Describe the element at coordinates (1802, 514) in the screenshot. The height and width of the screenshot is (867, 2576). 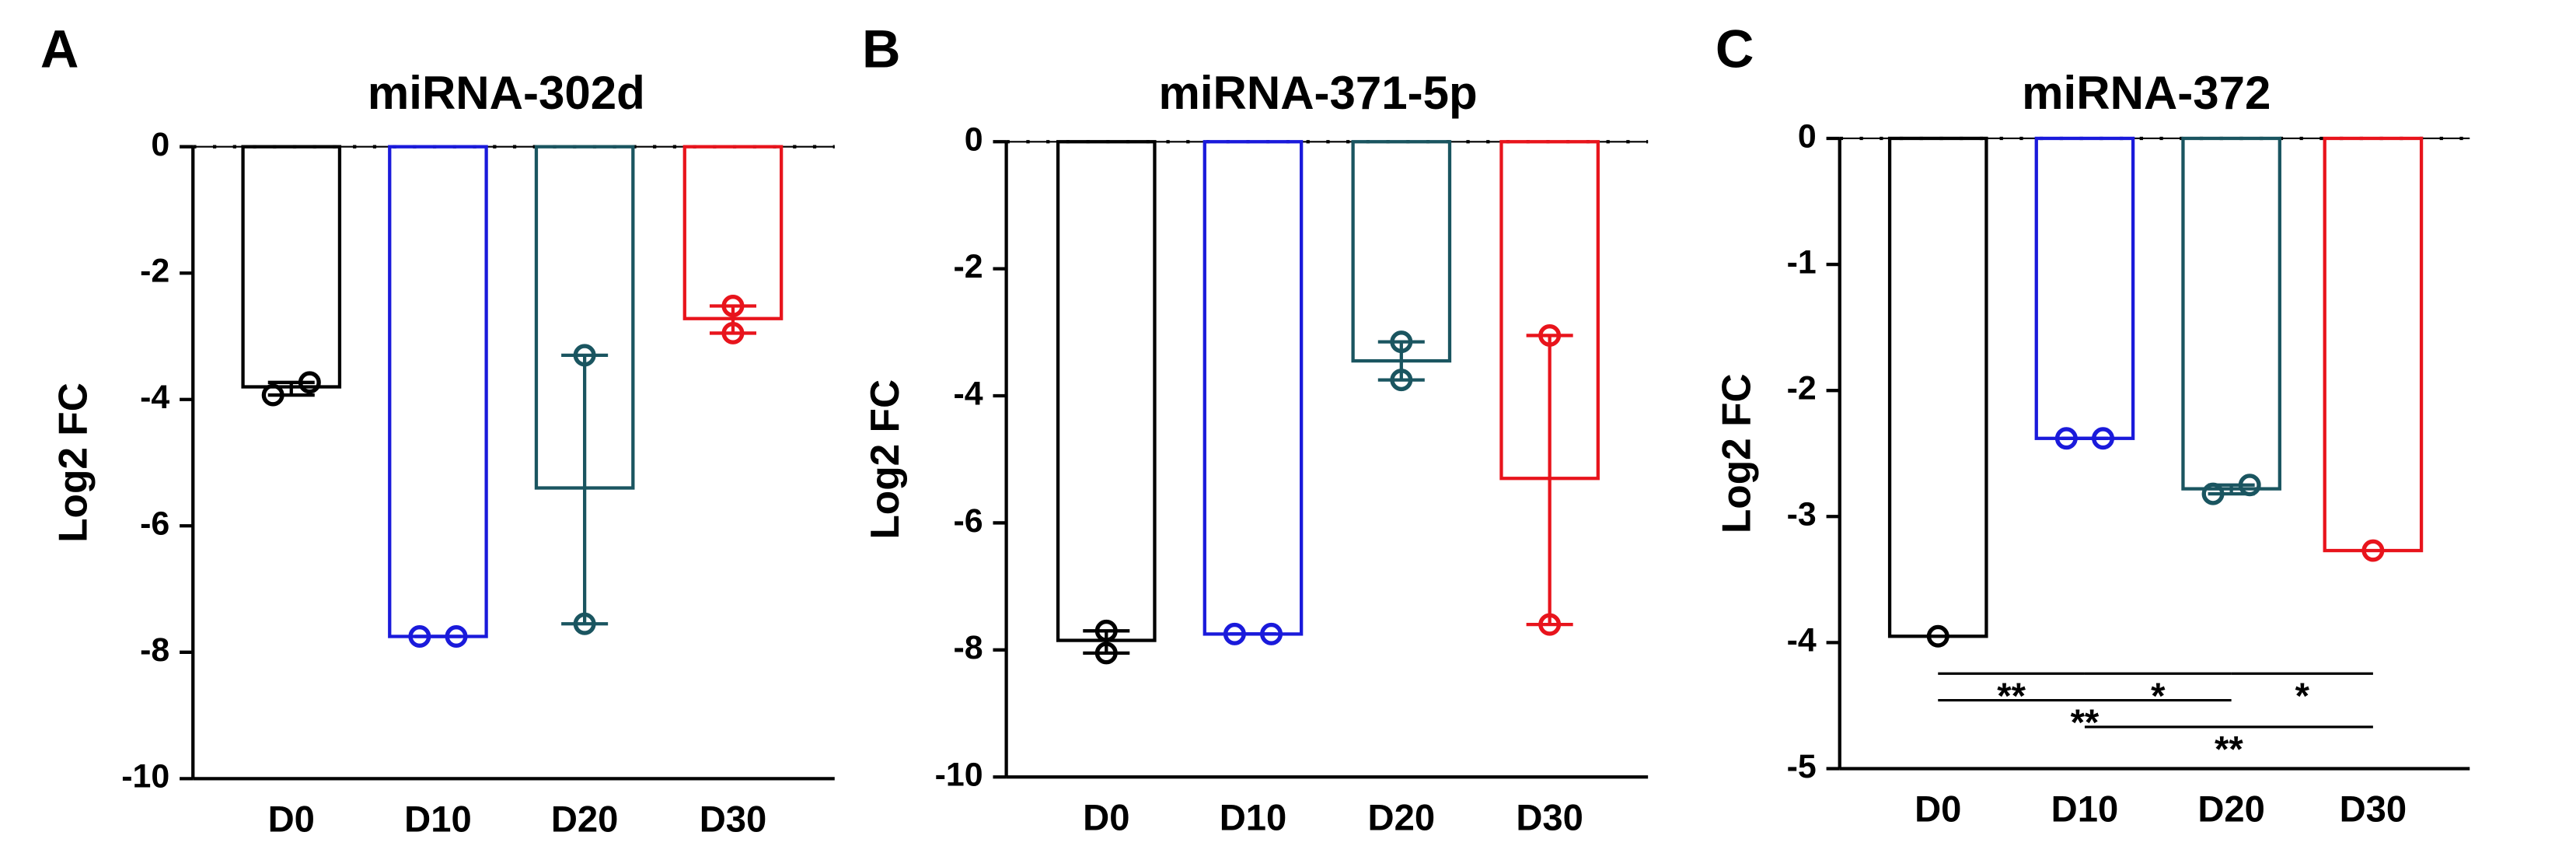
I see `y-tick-label: -3` at that location.